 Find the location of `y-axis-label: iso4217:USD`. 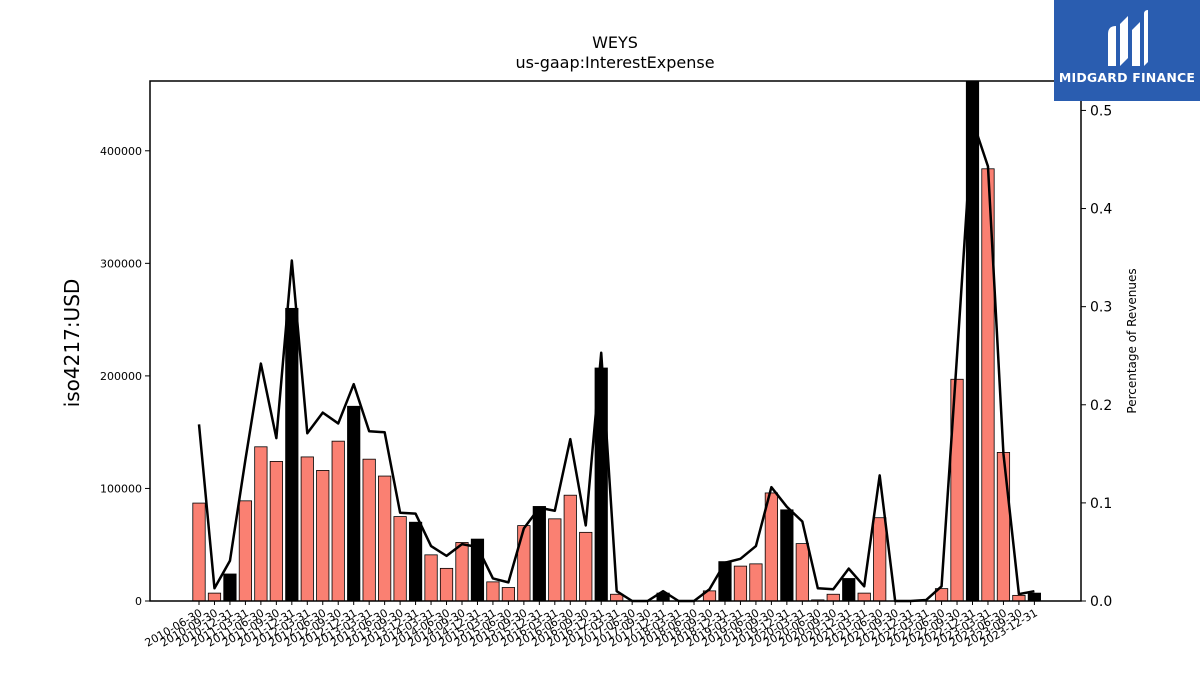

y-axis-label: iso4217:USD is located at coordinates (72, 343).